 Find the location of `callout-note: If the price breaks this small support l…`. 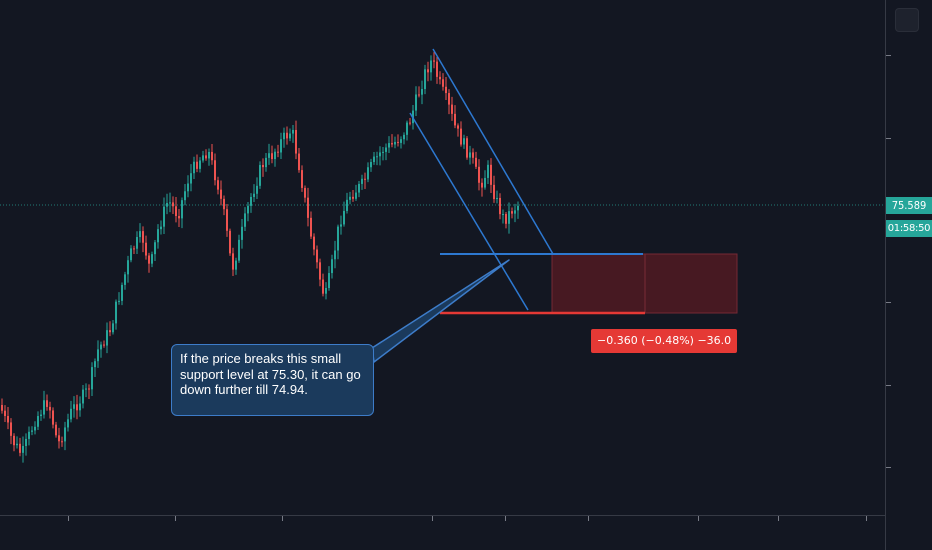

callout-note: If the price breaks this small support l… is located at coordinates (272, 380).